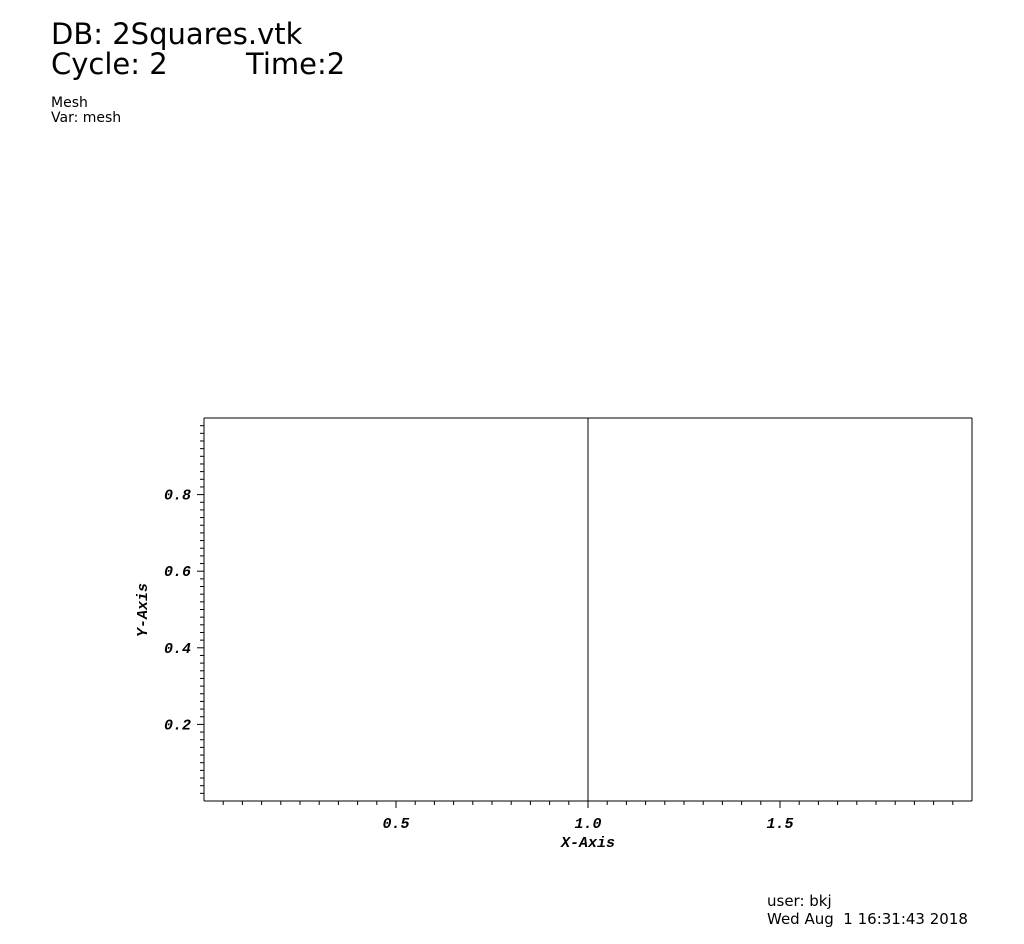 The width and height of the screenshot is (1024, 944). I want to click on y-tick-label: 0.6, so click(177, 572).